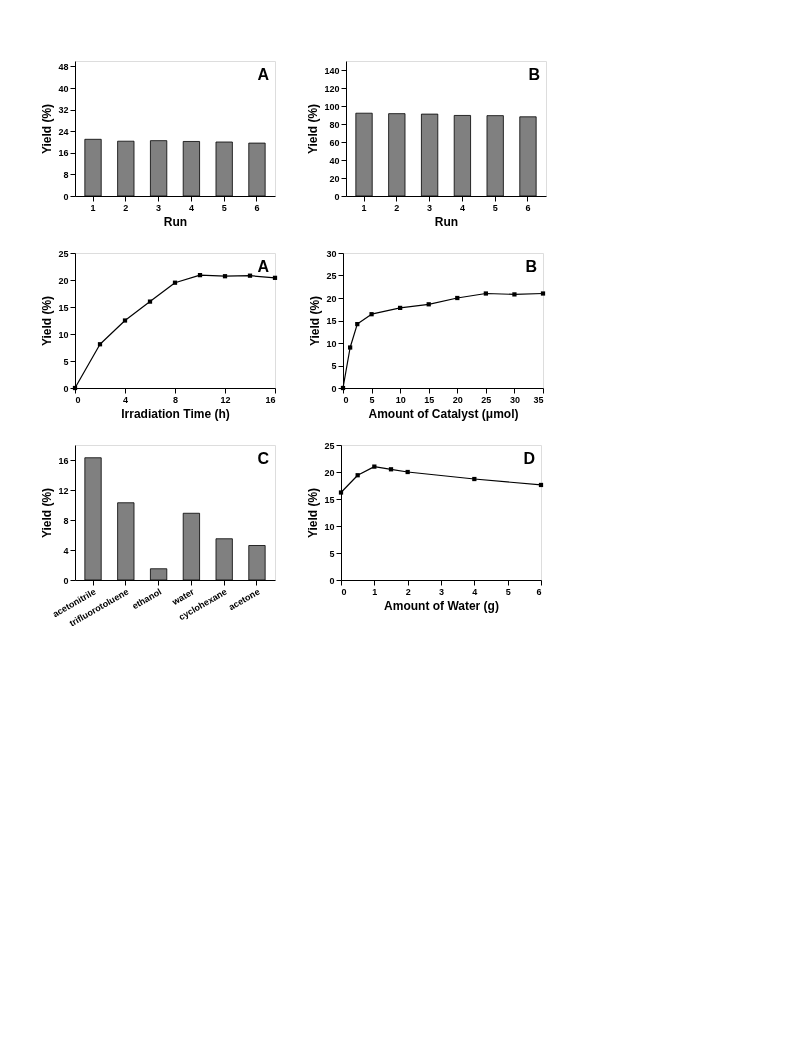  What do you see at coordinates (331, 253) in the screenshot?
I see `y-tick-label: 30` at bounding box center [331, 253].